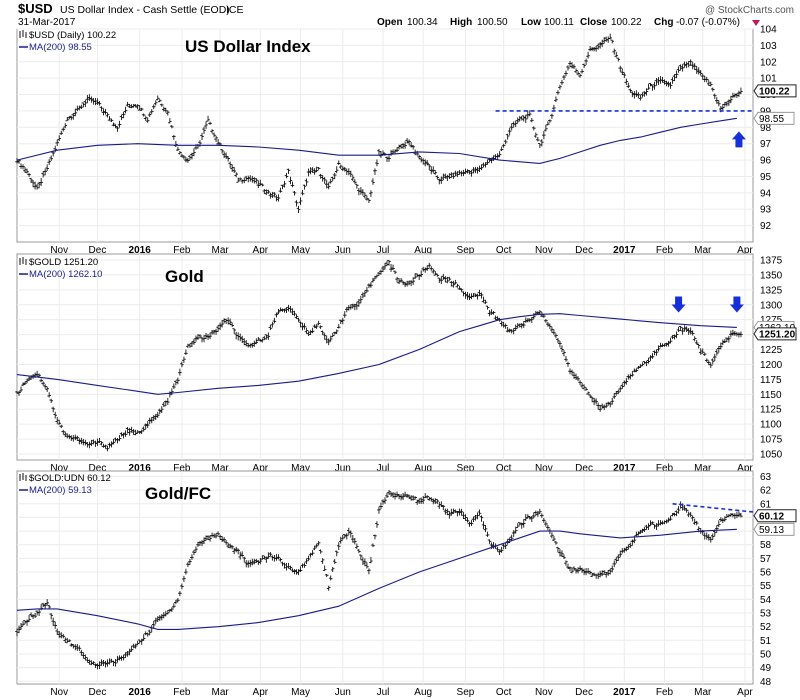  Describe the element at coordinates (766, 177) in the screenshot. I see `y-tick-label: 95` at that location.